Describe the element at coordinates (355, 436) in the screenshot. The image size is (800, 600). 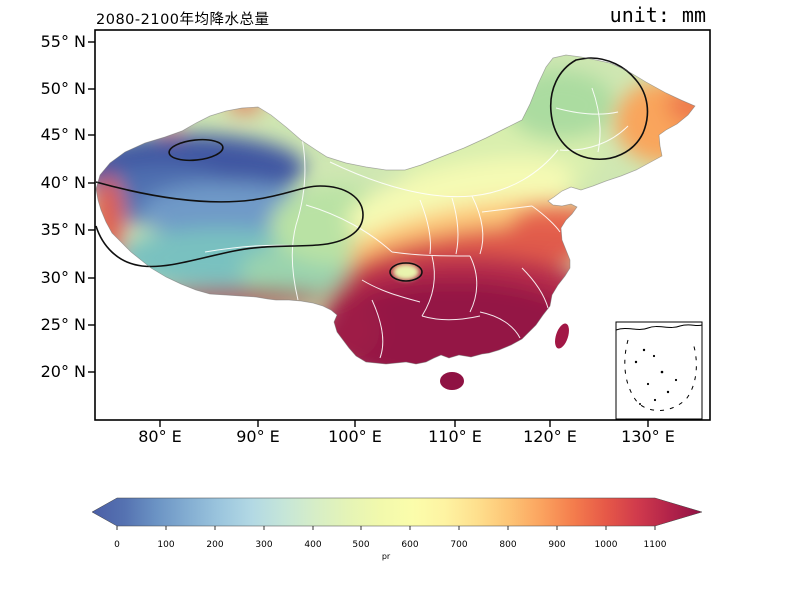
I see `x-tick-100e: 100° E` at that location.